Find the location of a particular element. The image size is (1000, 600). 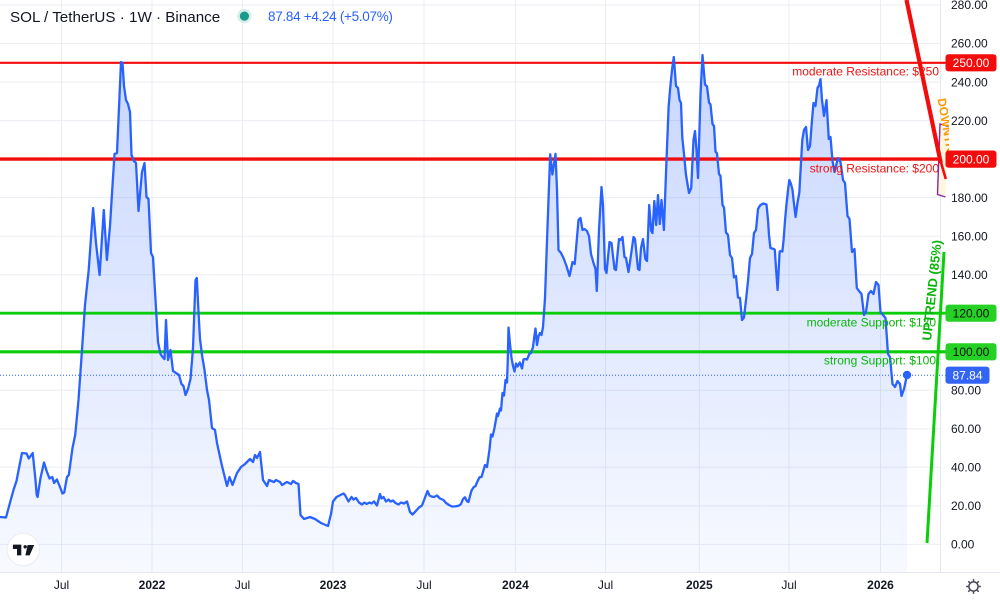

svg-text: 87.84 +4.24 (+5.07%) is located at coordinates (330, 16).